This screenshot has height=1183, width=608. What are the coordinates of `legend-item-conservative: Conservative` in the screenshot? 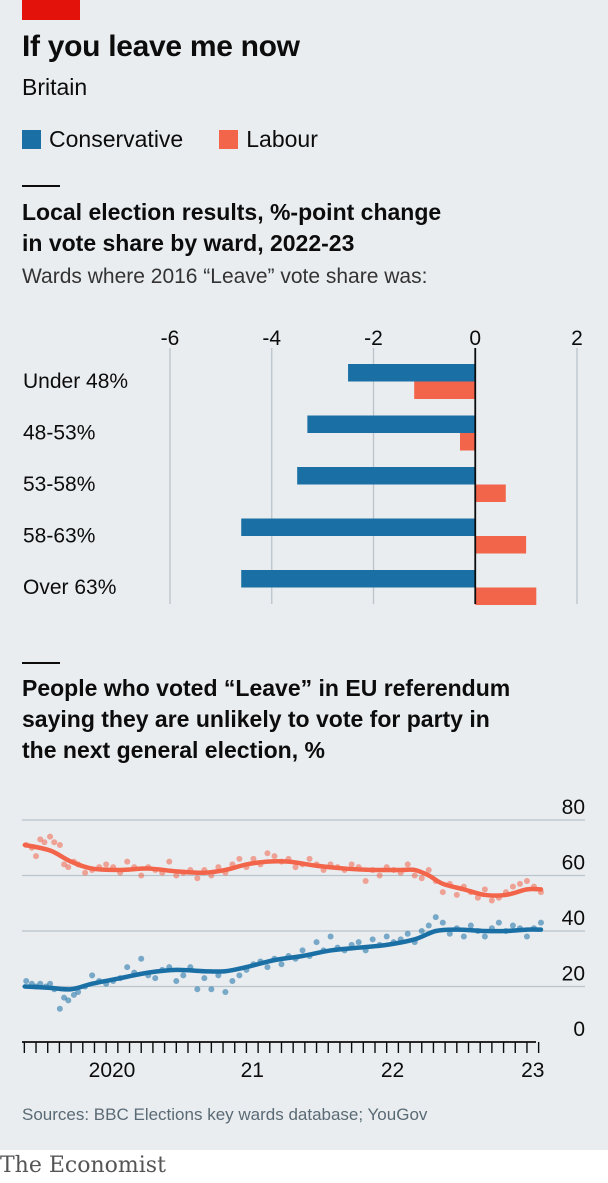 It's located at (102, 139).